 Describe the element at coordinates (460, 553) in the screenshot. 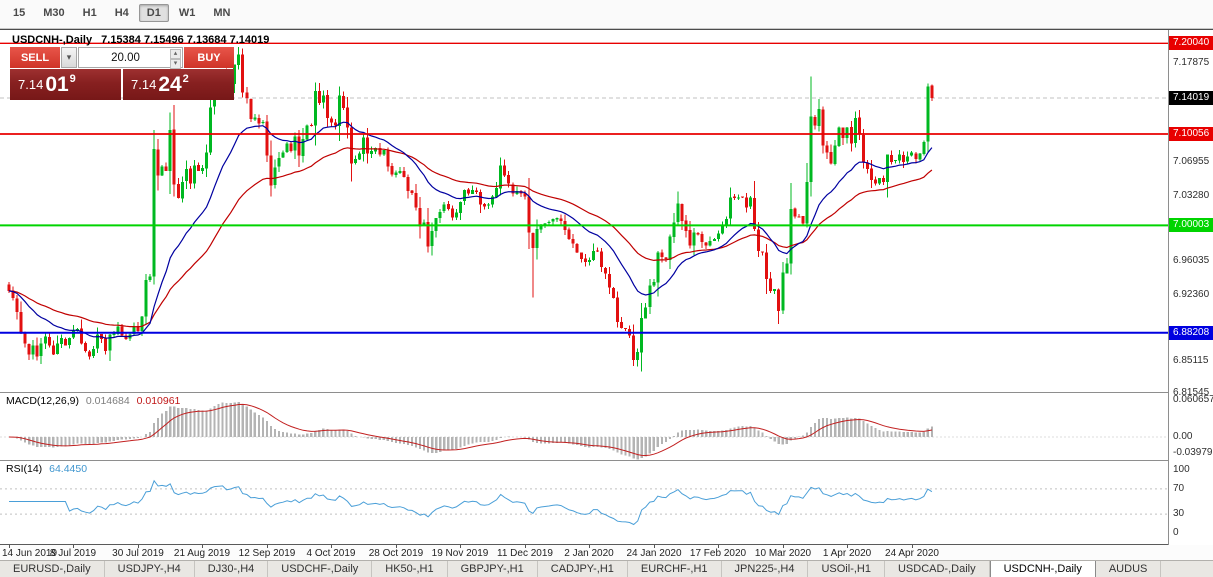

I see `time-axis-label: 19 Nov 2019` at that location.